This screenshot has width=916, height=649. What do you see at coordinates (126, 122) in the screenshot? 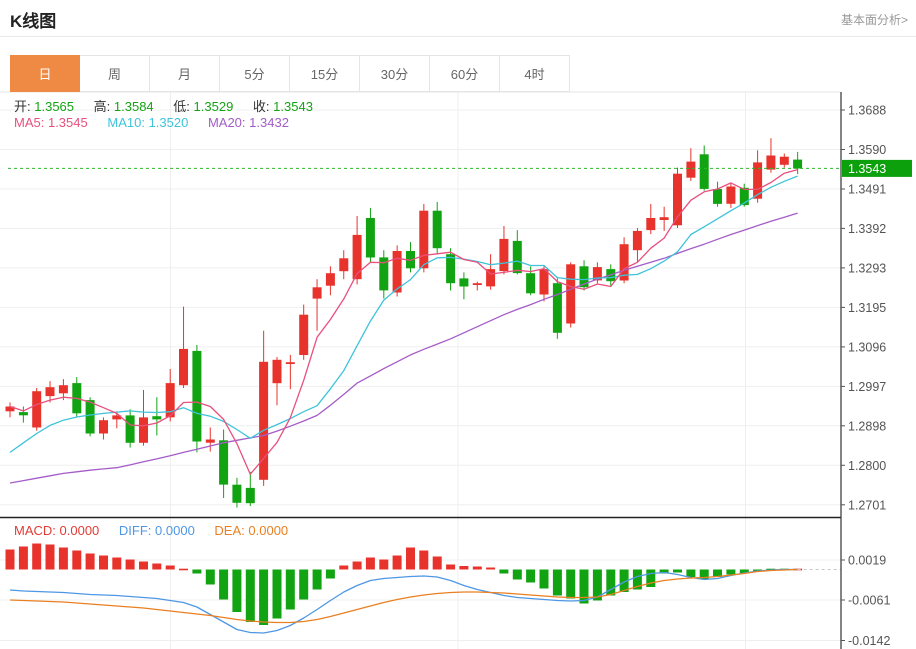
I see `ma10-label: MA10:` at bounding box center [126, 122].